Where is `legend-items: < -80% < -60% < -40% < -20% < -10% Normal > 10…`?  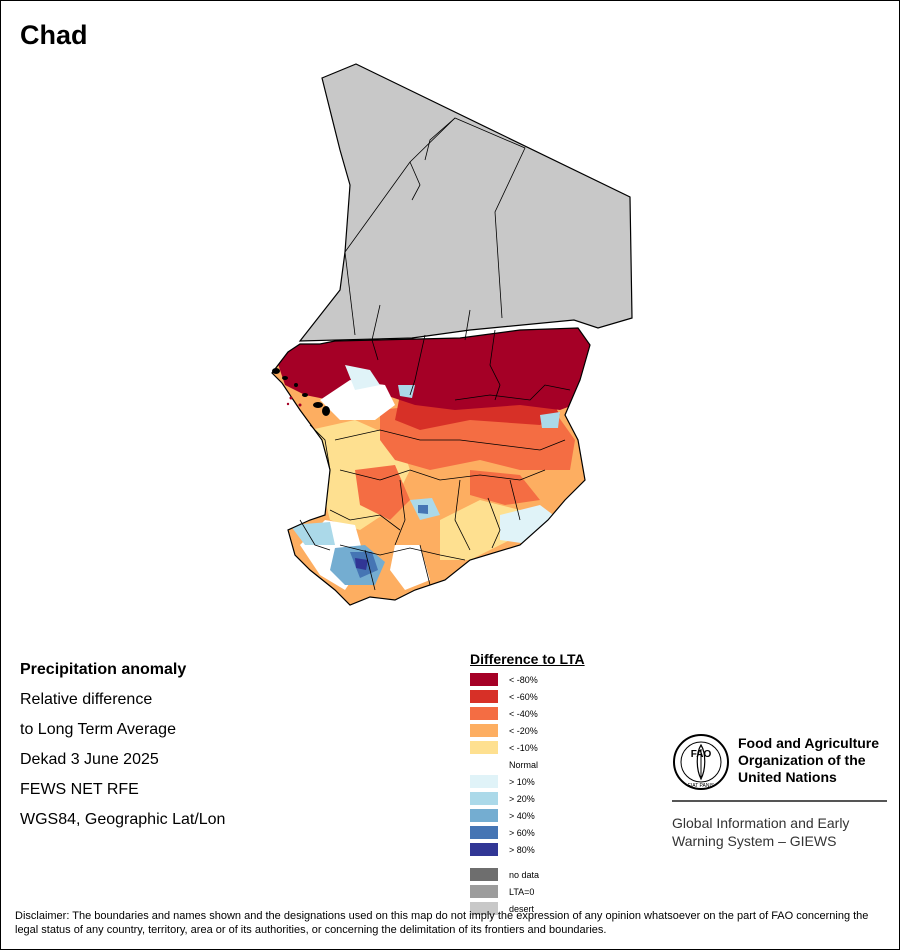
legend-items: < -80% < -60% < -40% < -20% < -10% Normal > 10… is located at coordinates (570, 795).